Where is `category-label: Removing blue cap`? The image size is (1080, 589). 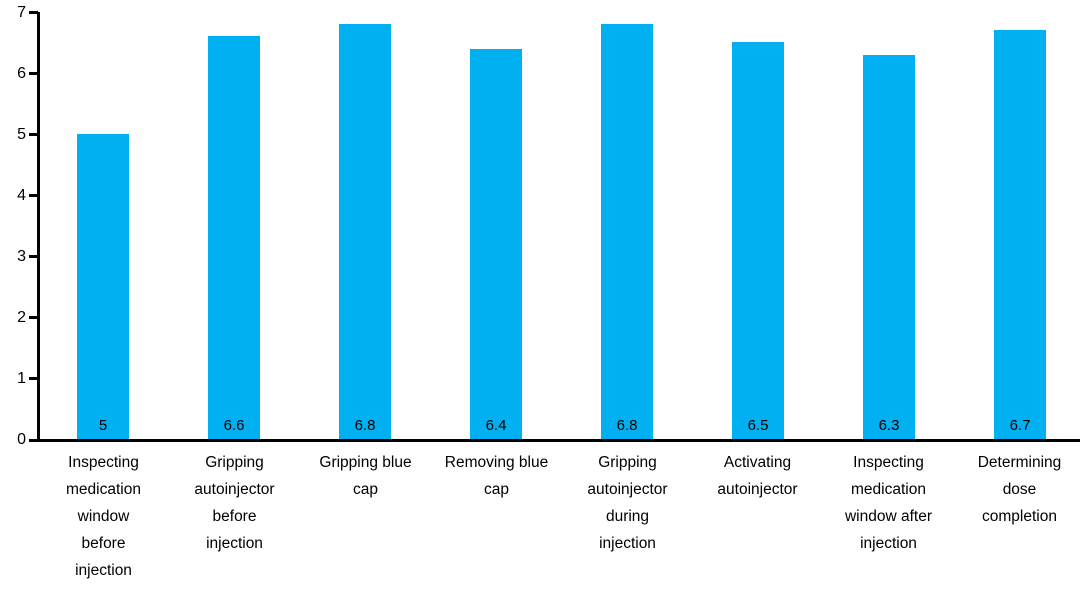
category-label: Removing blue cap is located at coordinates (496, 476).